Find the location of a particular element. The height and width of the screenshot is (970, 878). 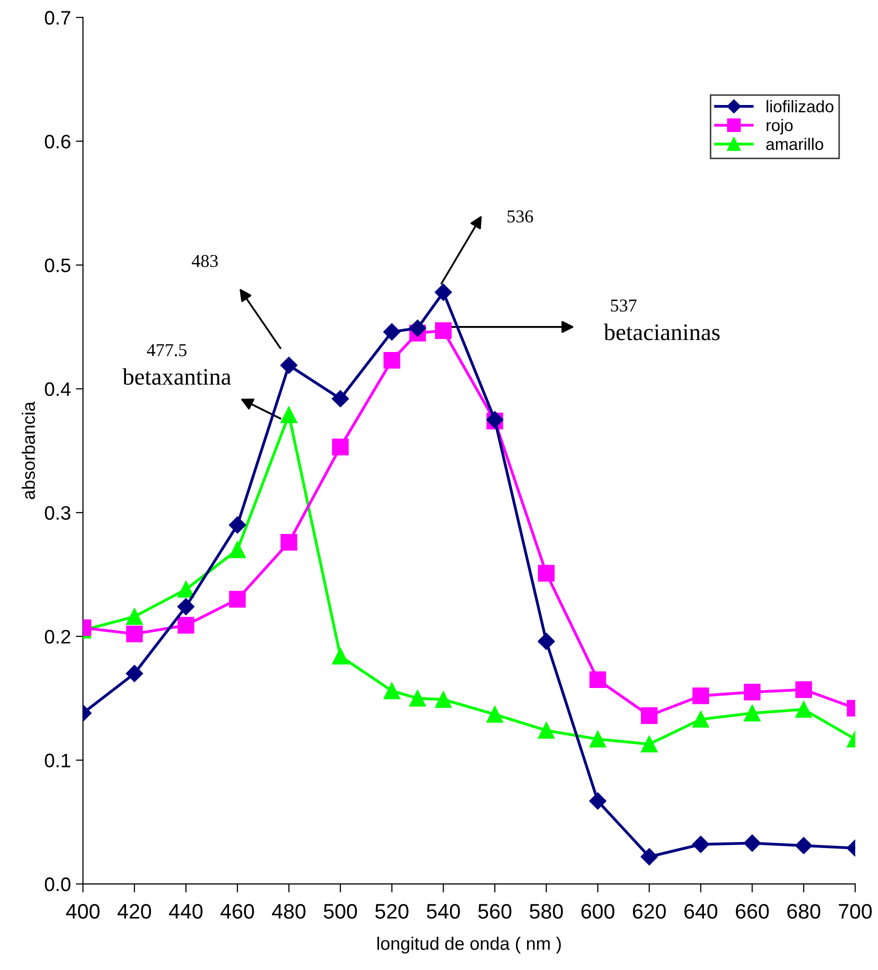

x-tick-label: 680 is located at coordinates (803, 911).